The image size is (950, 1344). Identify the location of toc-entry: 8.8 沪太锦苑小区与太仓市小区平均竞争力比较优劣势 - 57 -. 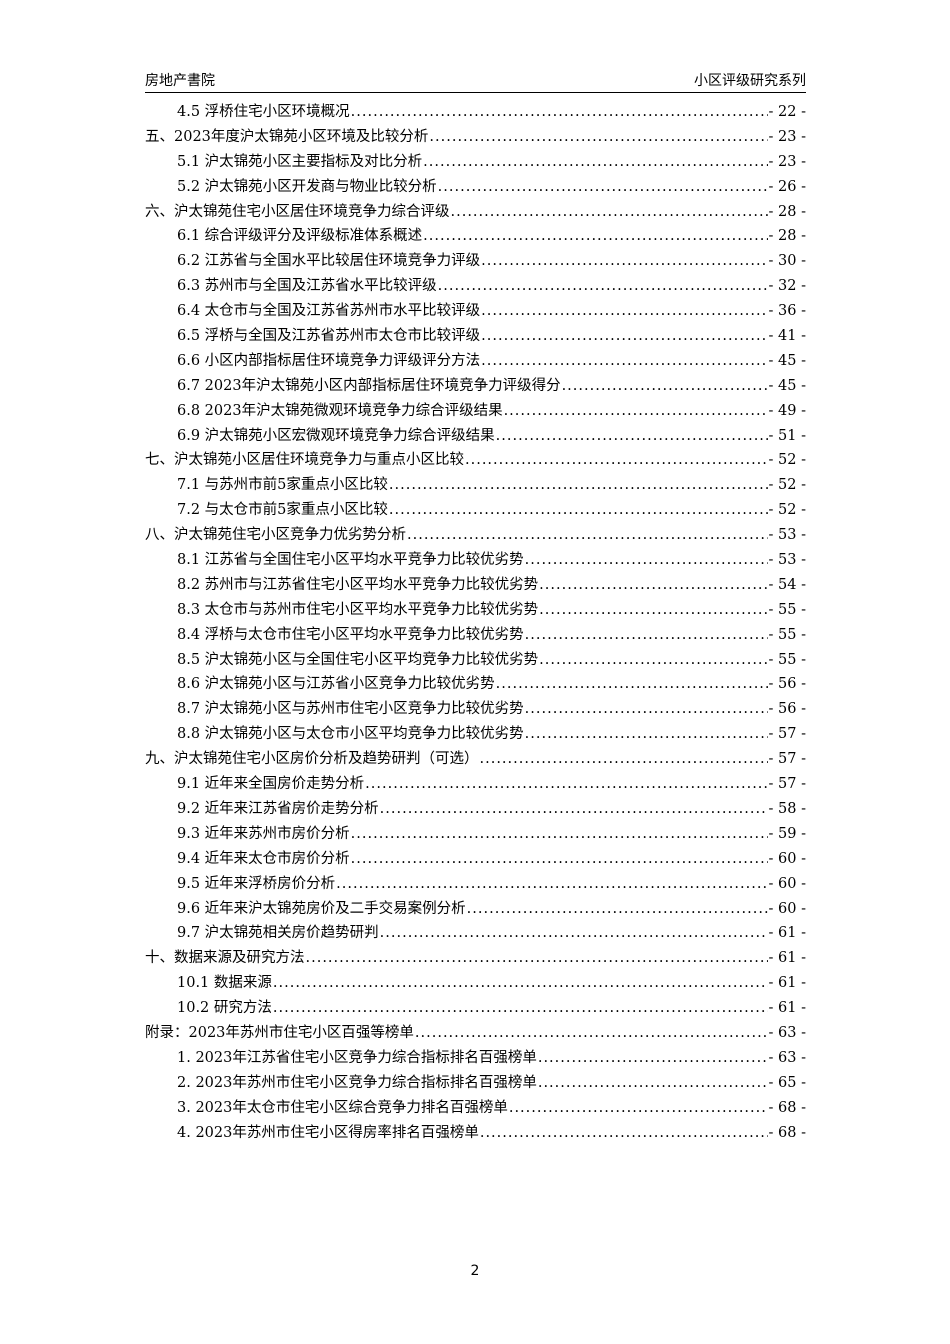
(475, 734).